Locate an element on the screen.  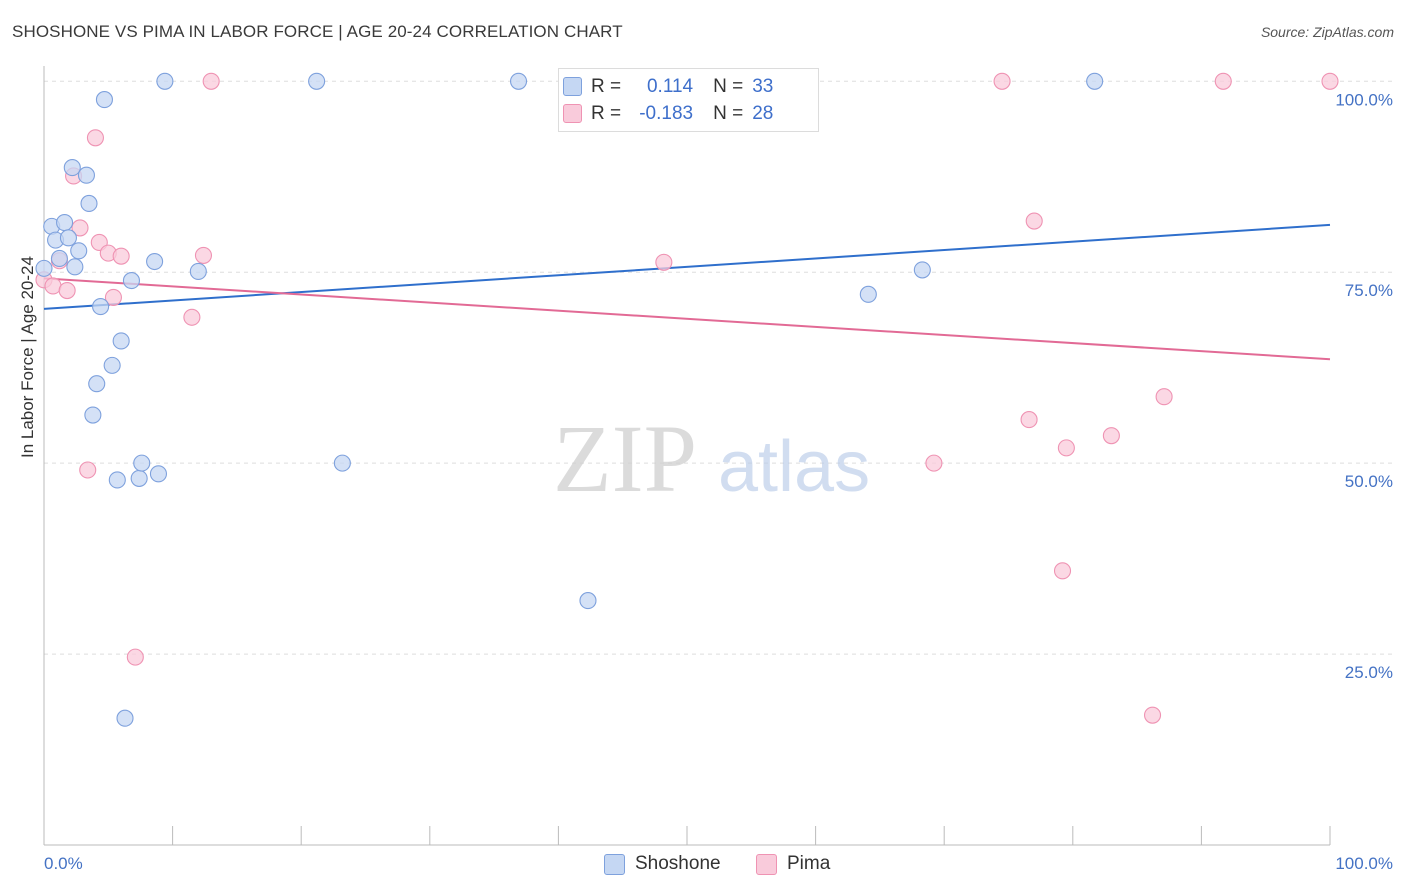
trend-lines is located at coordinates (687, 292).